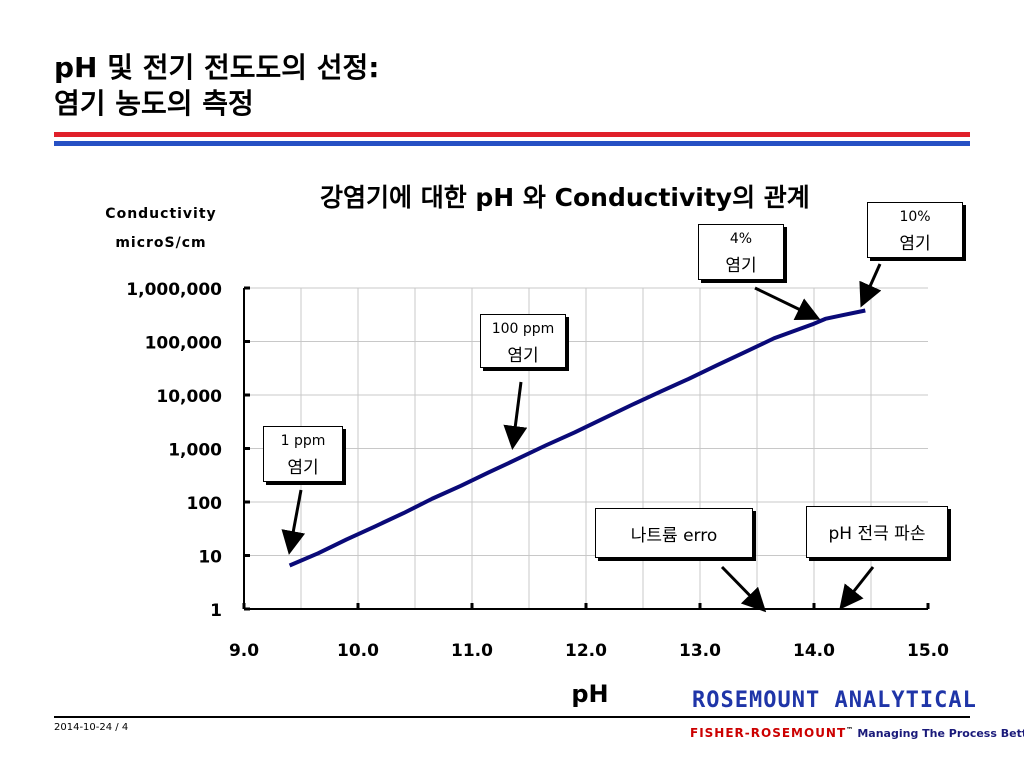 The image size is (1024, 768). I want to click on slide-title-line2: 염기 농도의 측정, so click(154, 103).